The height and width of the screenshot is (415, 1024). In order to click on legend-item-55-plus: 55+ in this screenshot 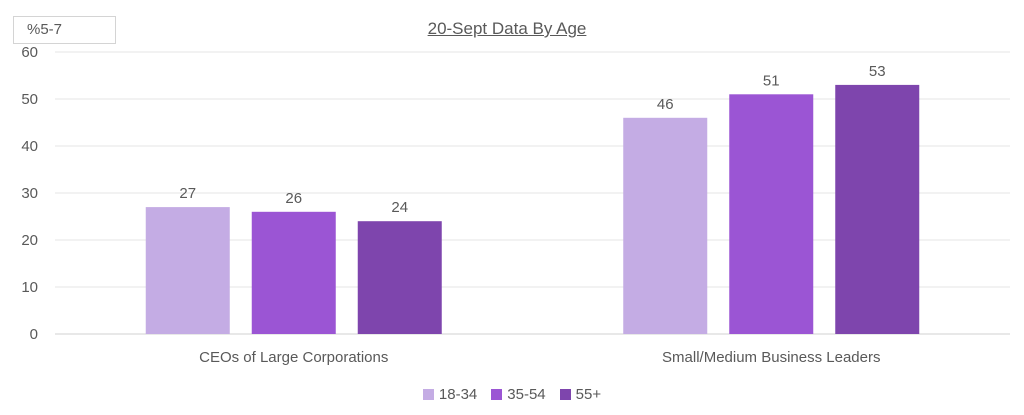, I will do `click(580, 394)`.